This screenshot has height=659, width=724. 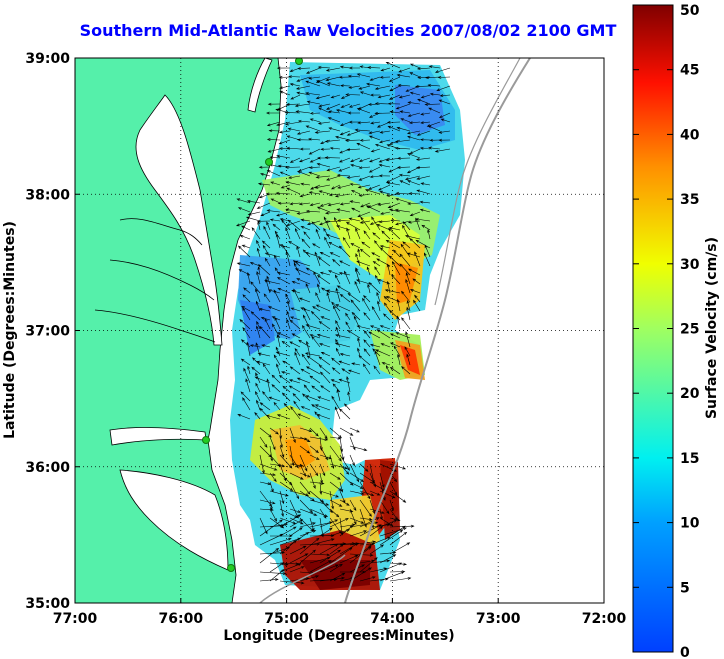 I want to click on potomac-river, so click(x=161, y=232).